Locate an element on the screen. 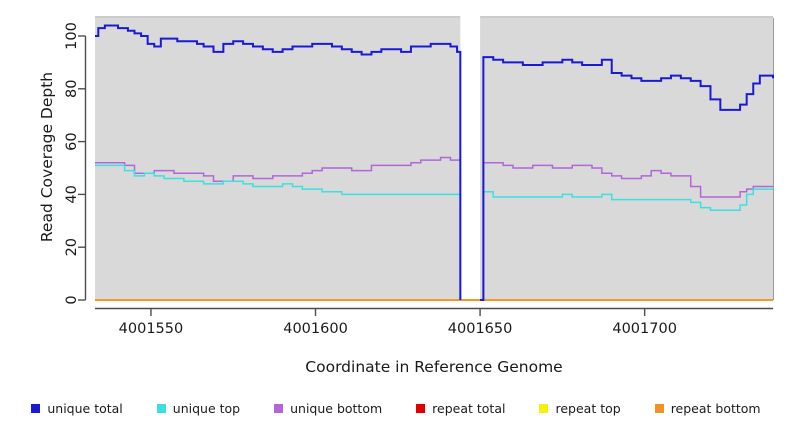 The height and width of the screenshot is (432, 792). legend-entry: unique bottom is located at coordinates (328, 408).